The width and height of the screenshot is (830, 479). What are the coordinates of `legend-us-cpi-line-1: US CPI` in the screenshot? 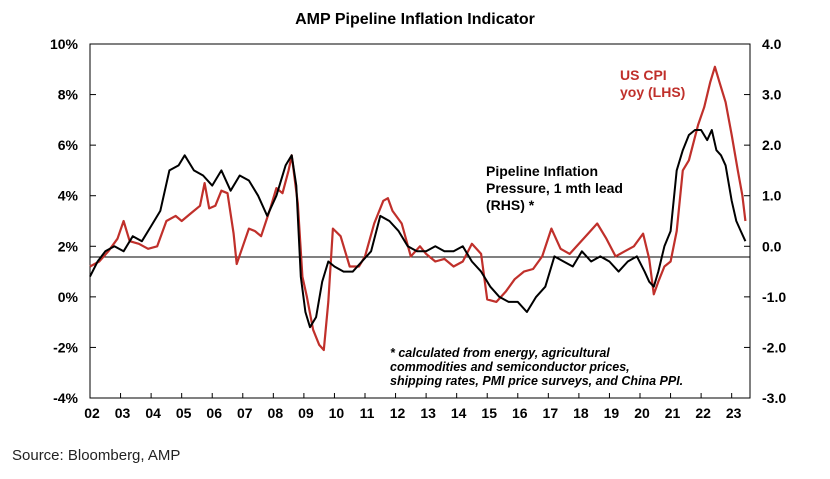 It's located at (643, 75).